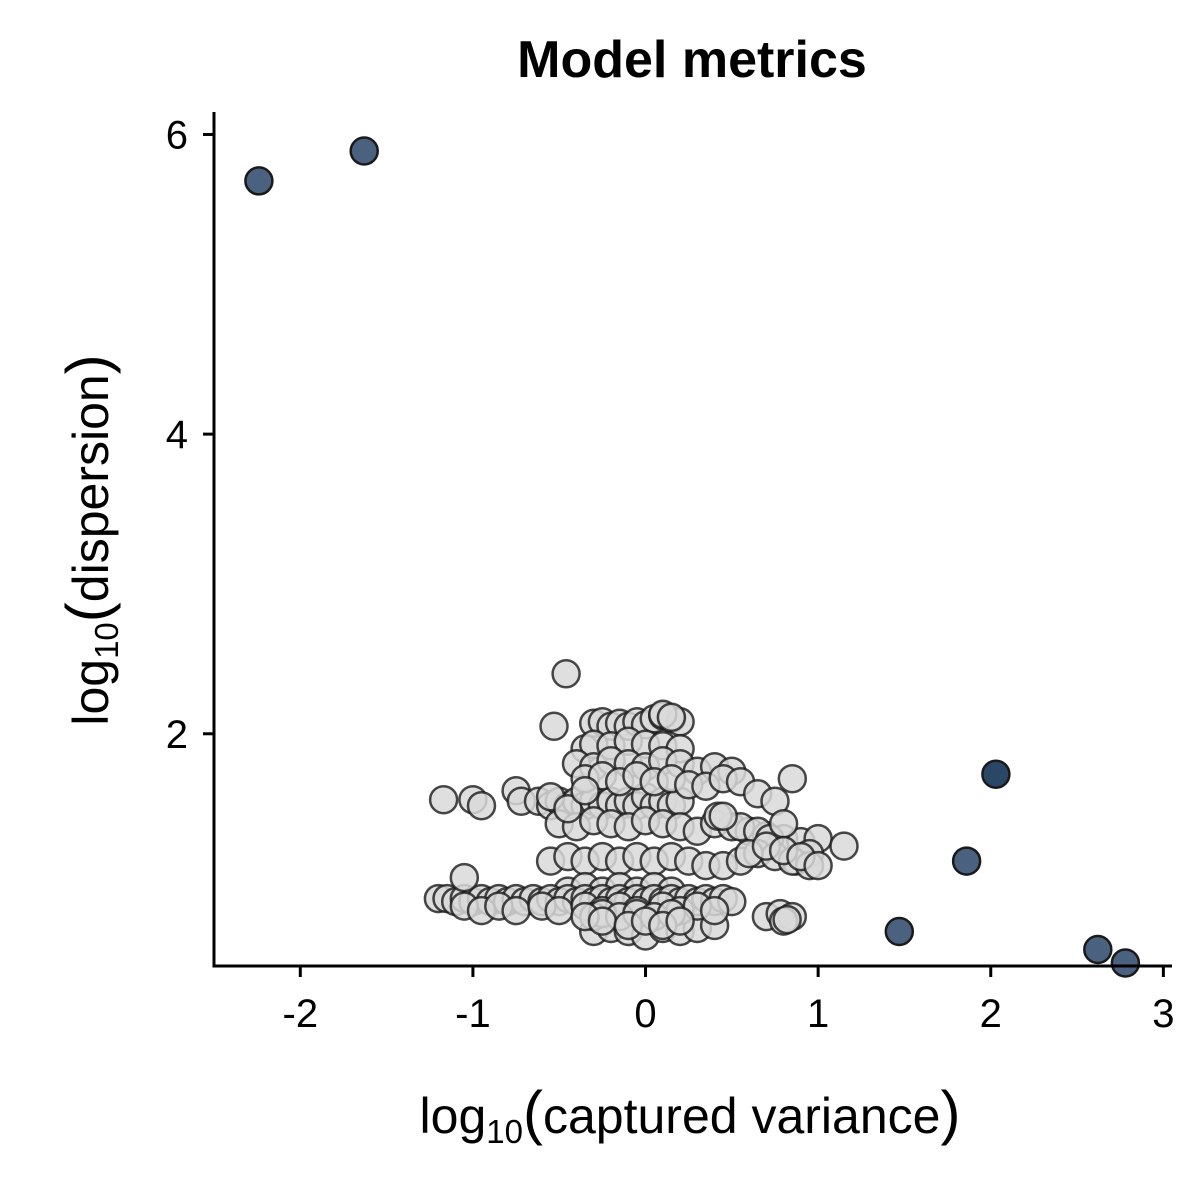 This screenshot has width=1200, height=1200. I want to click on y-tick-label: 4, so click(177, 435).